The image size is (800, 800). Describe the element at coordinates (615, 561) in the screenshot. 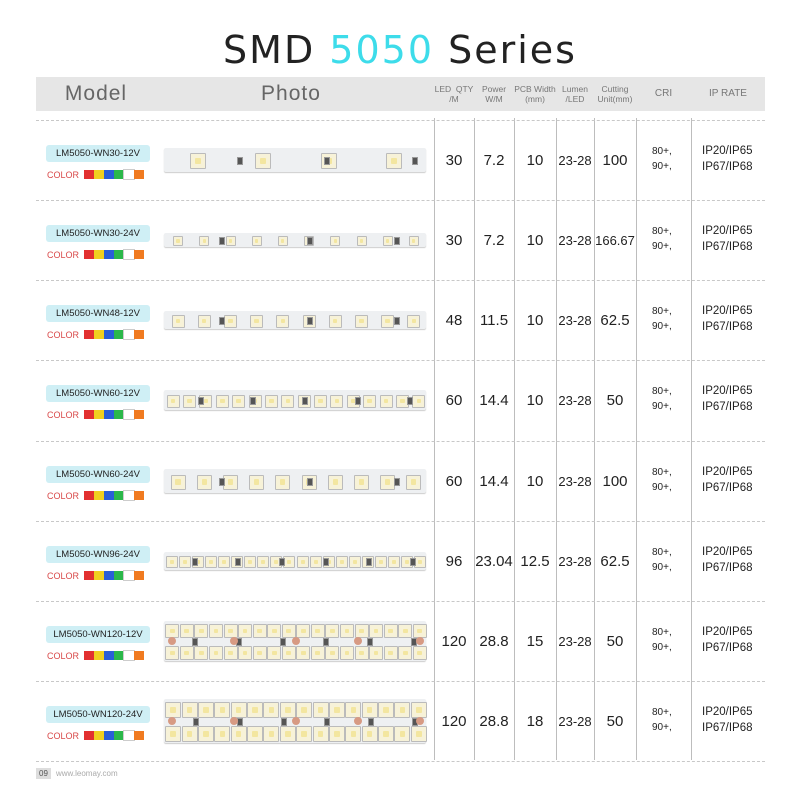

I see `cutting-unit-value: 62.5` at that location.